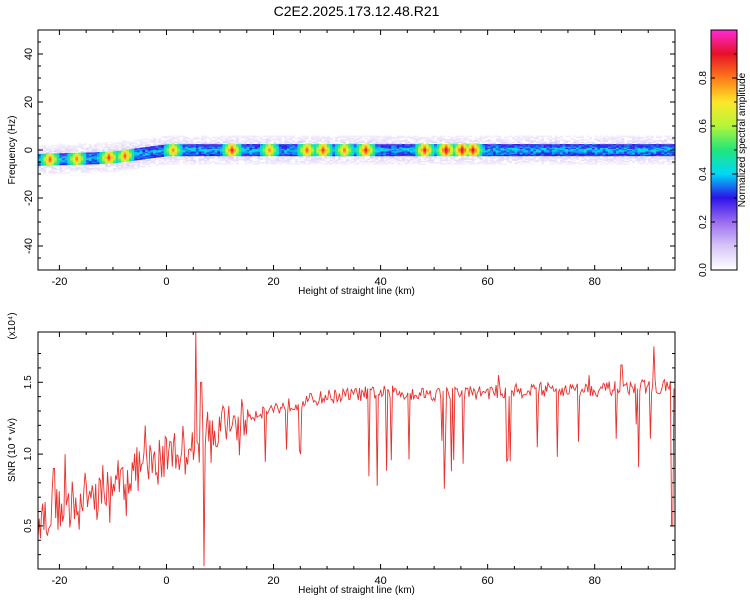 This screenshot has width=750, height=600. I want to click on colorbar-label: Normalized spectral amplitude, so click(742, 139).